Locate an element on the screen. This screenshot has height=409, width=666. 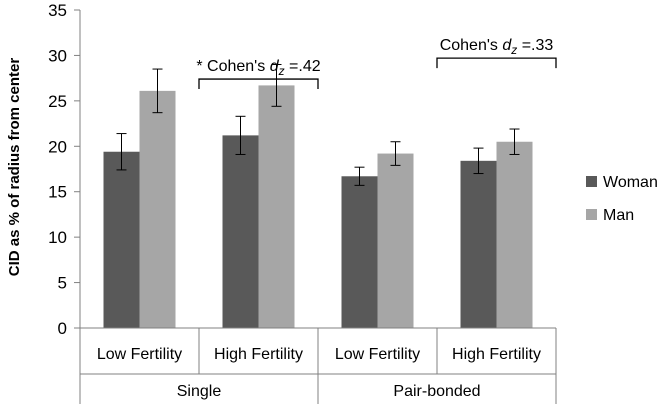
y-tick-label: 35 is located at coordinates (57, 10).